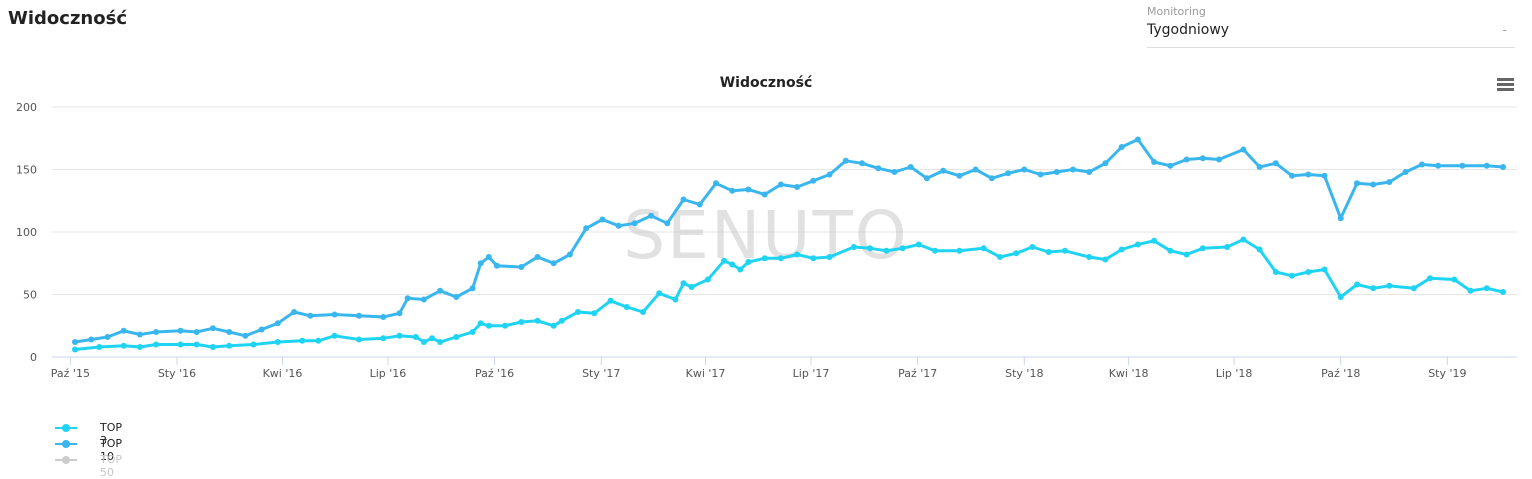 The image size is (1532, 479). I want to click on page-title: Widoczność, so click(67, 18).